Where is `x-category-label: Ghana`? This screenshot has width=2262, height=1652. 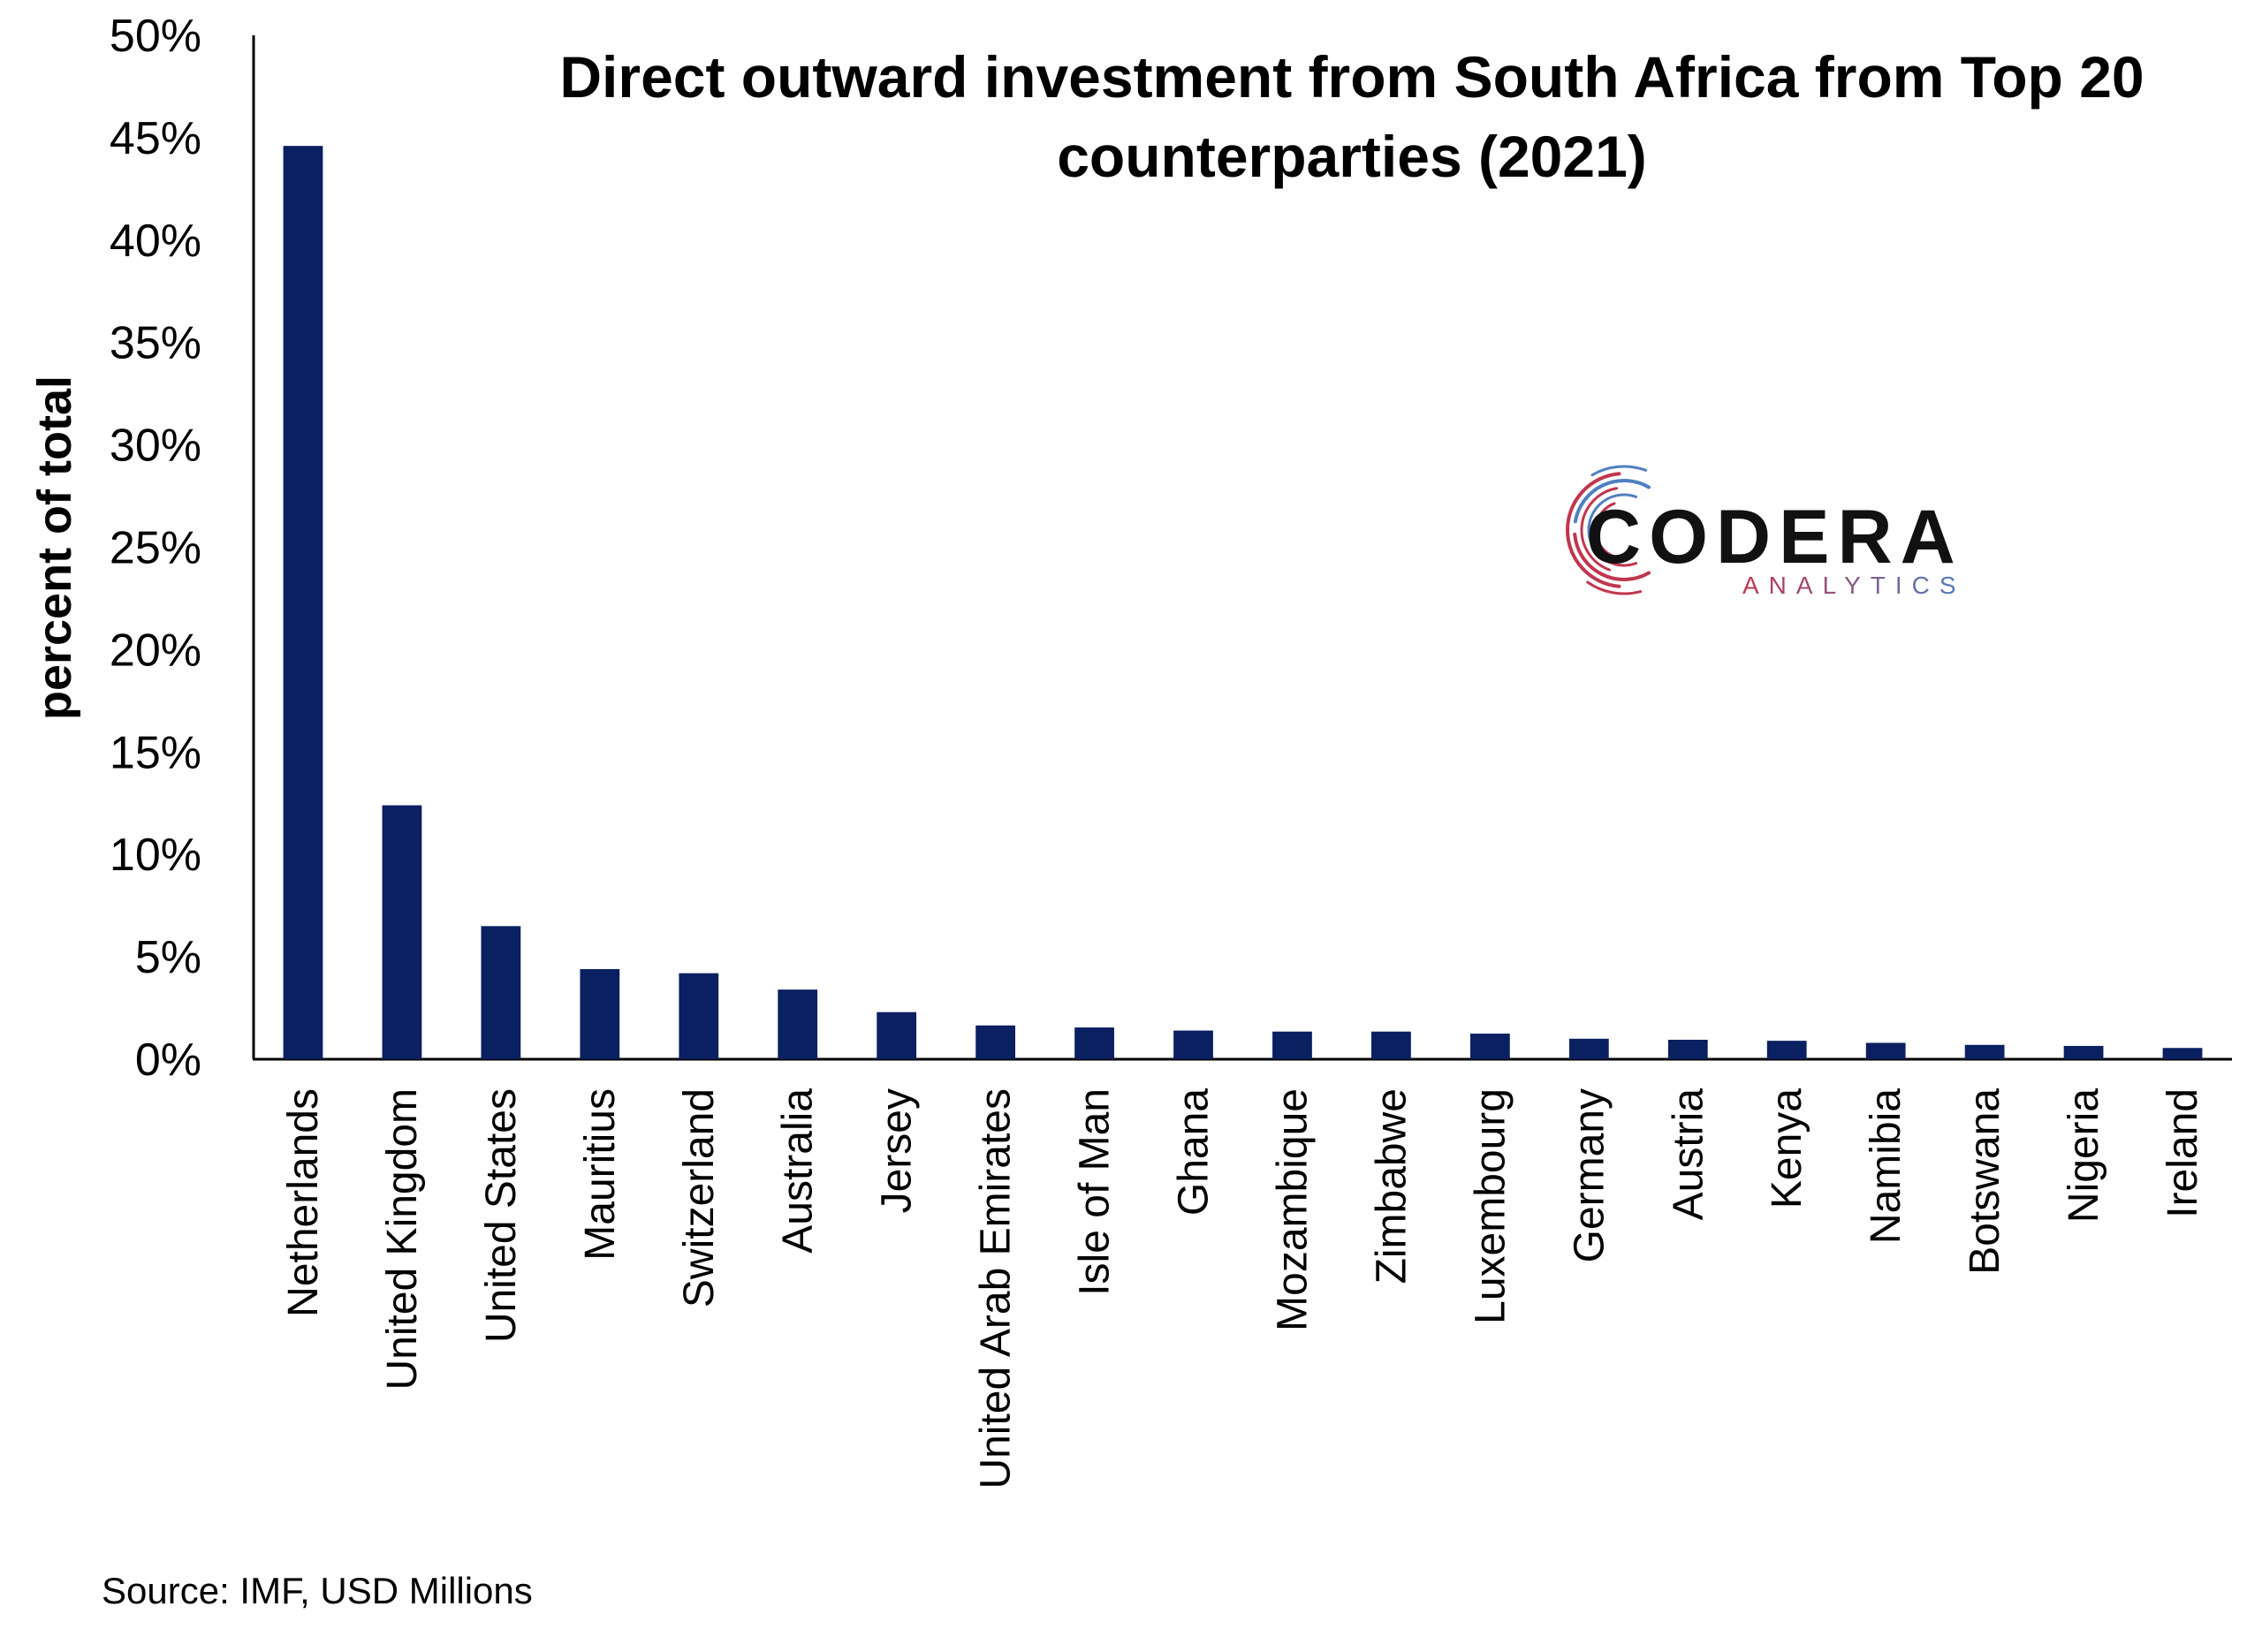
x-category-label: Ghana is located at coordinates (1194, 1152).